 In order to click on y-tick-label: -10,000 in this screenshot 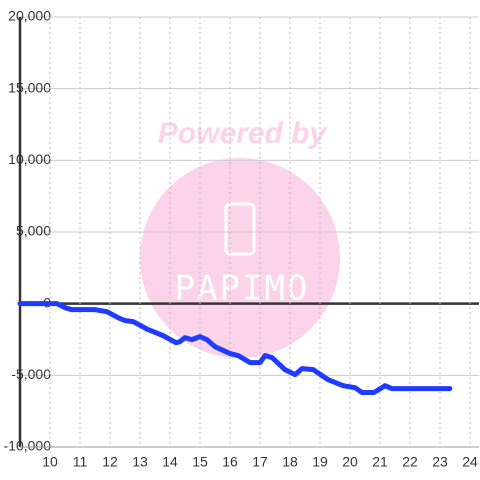, I will do `click(28, 446)`.